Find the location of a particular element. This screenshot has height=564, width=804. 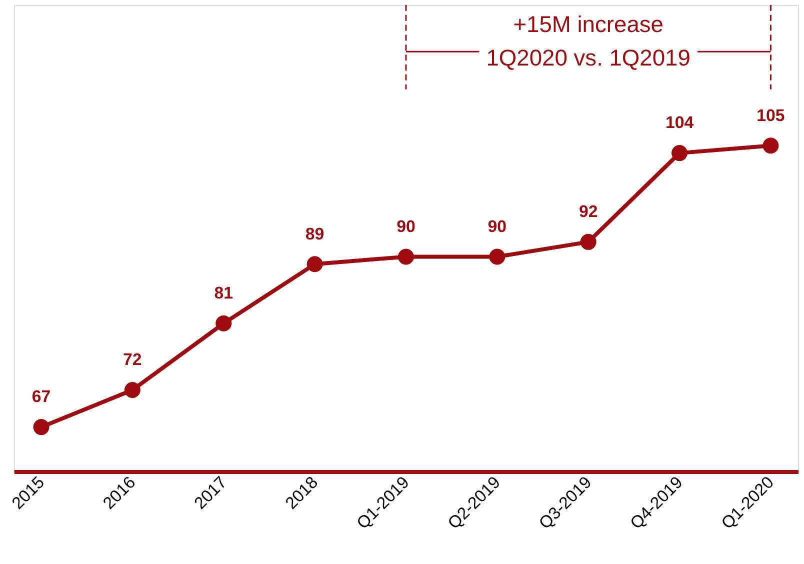

annotation: 1Q2020 vs. 1Q2019 is located at coordinates (588, 57).